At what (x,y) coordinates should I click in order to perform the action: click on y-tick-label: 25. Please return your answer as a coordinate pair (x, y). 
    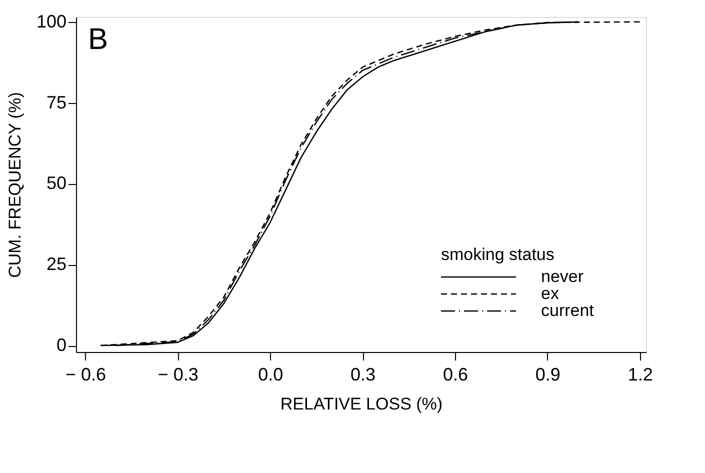
    Looking at the image, I should click on (56, 264).